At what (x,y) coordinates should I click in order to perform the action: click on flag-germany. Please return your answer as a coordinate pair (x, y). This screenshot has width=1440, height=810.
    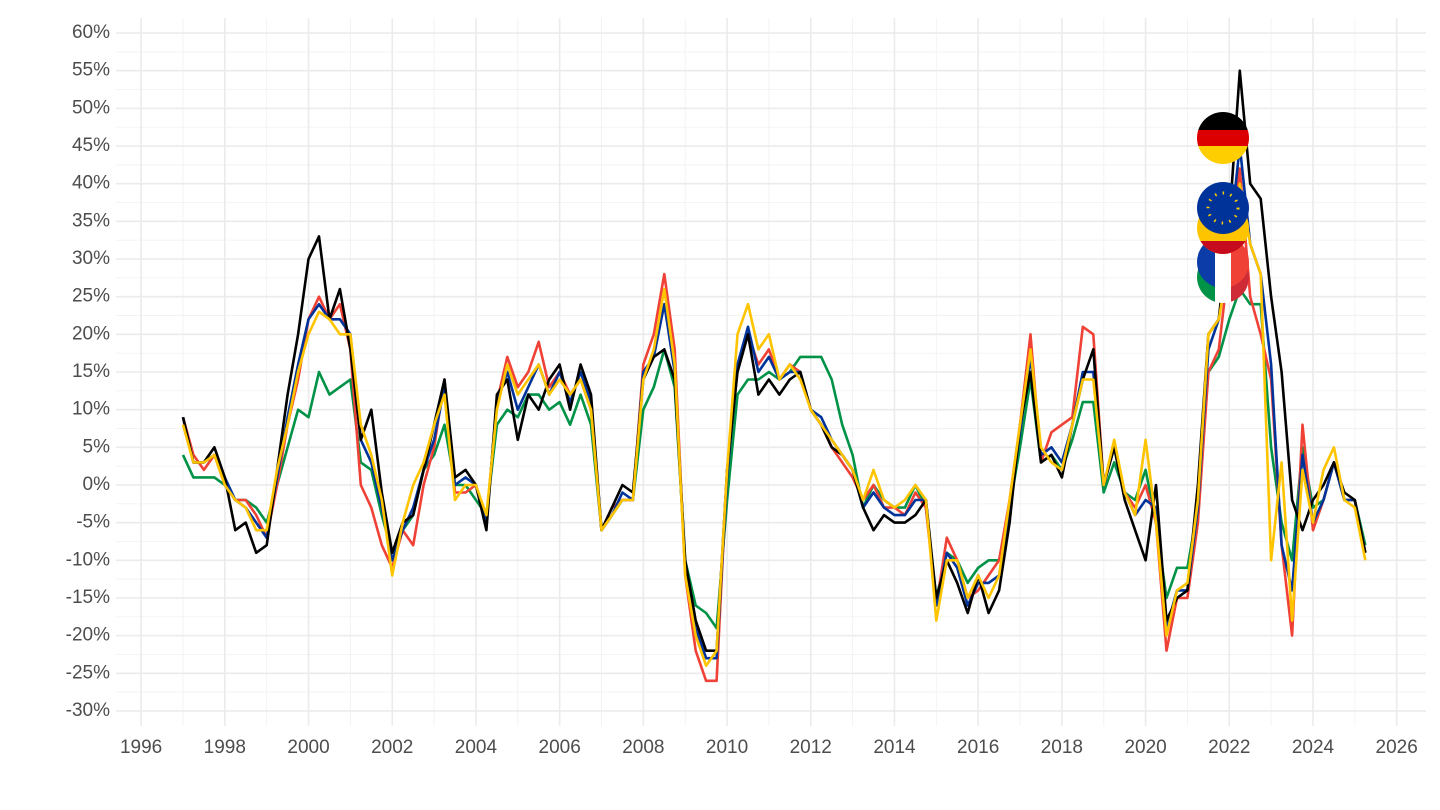
    Looking at the image, I should click on (1223, 138).